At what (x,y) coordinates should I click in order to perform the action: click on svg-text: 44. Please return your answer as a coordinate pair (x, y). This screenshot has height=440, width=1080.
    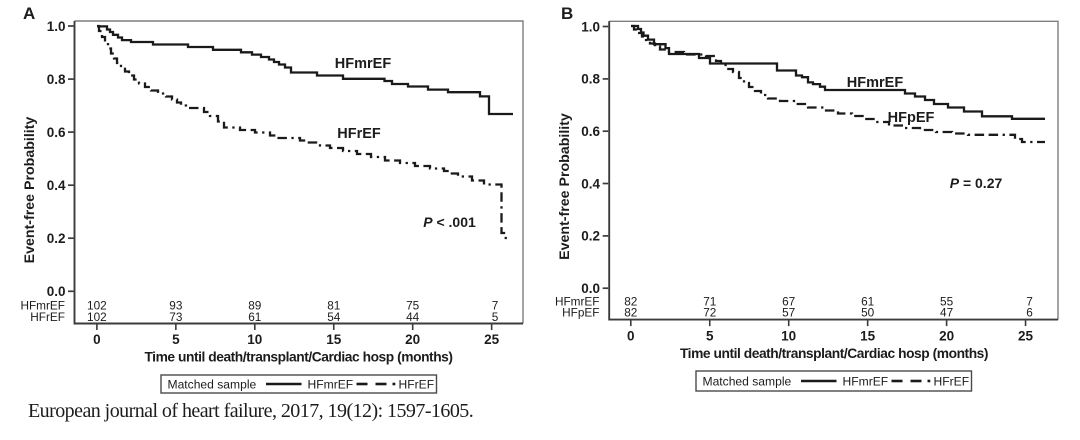
    Looking at the image, I should click on (413, 317).